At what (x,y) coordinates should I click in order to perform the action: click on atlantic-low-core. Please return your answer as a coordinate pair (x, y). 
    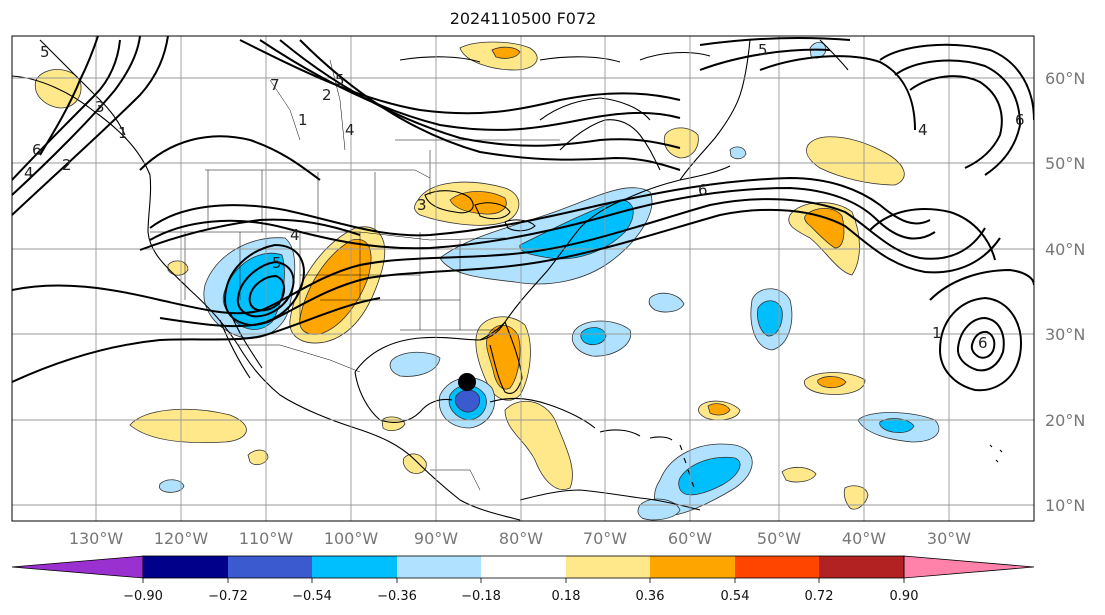
    Looking at the image, I should click on (983, 344).